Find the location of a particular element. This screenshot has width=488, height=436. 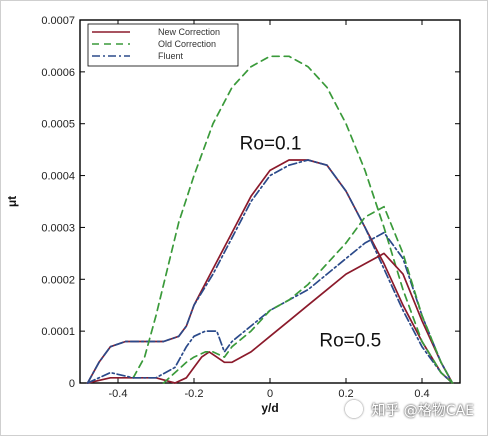

zhihu-logo-icon is located at coordinates (353, 409).